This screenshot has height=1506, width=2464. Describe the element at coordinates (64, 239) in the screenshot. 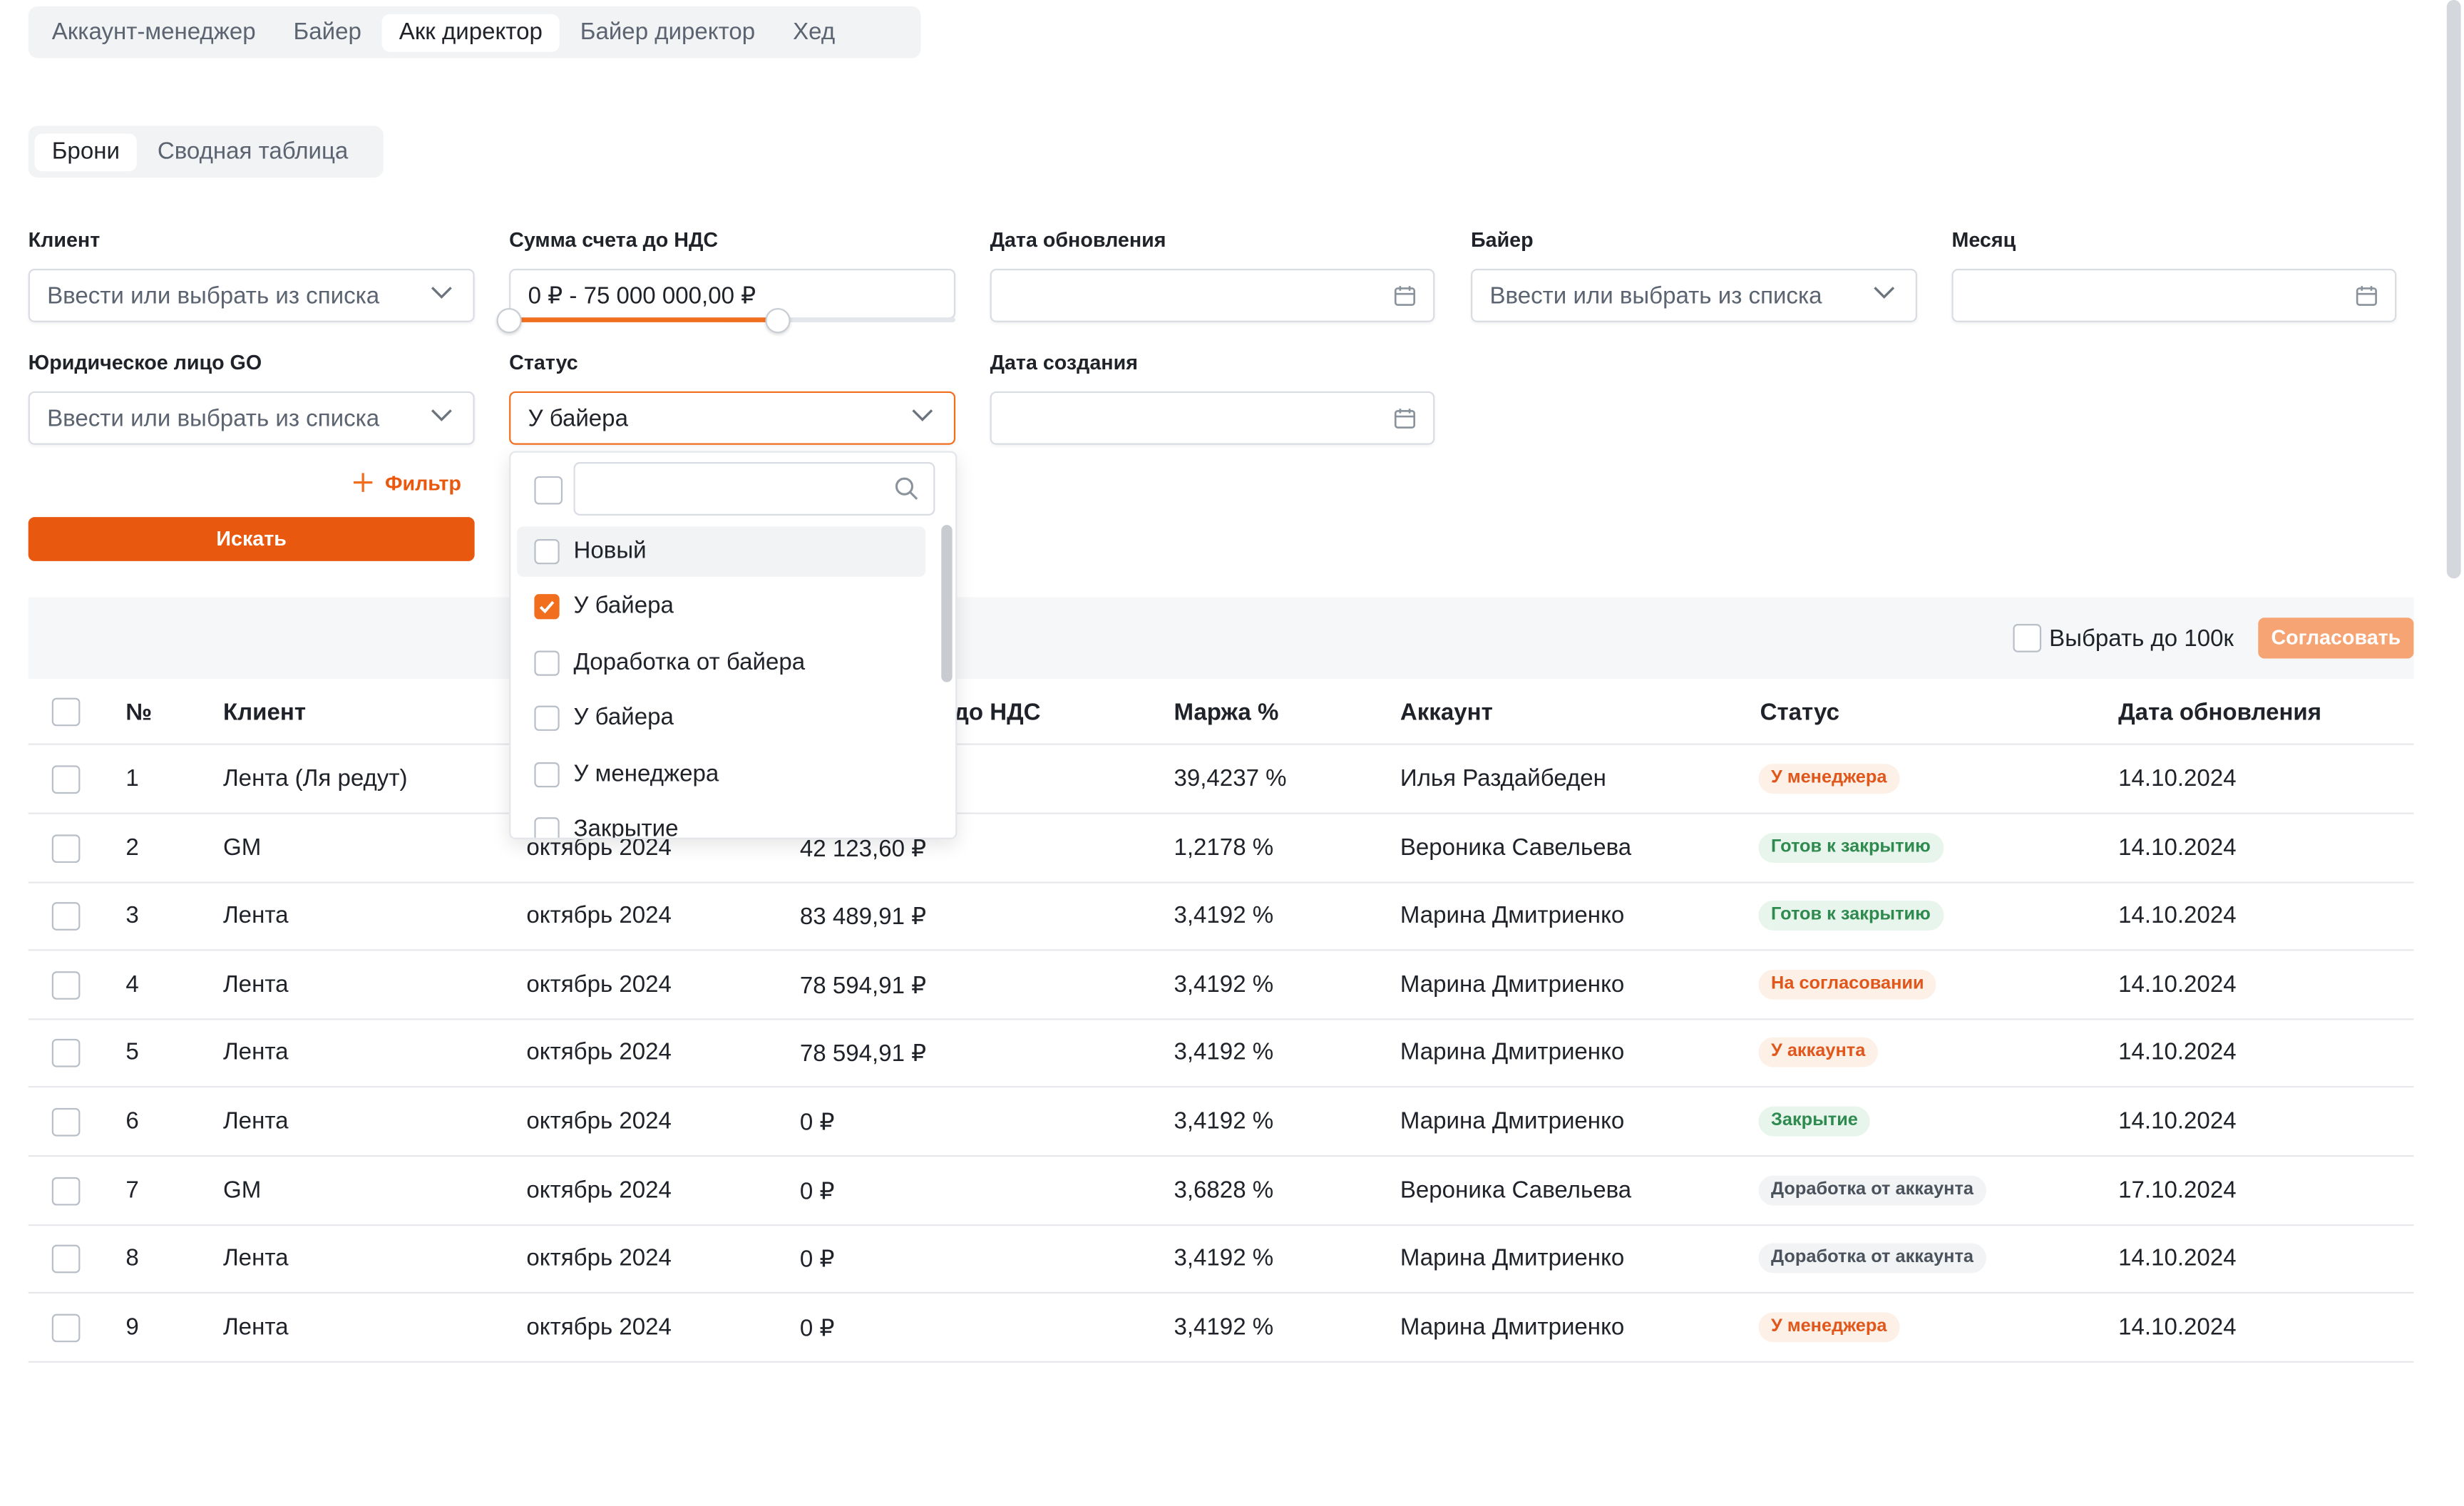

I see `client-label: Клиент` at that location.